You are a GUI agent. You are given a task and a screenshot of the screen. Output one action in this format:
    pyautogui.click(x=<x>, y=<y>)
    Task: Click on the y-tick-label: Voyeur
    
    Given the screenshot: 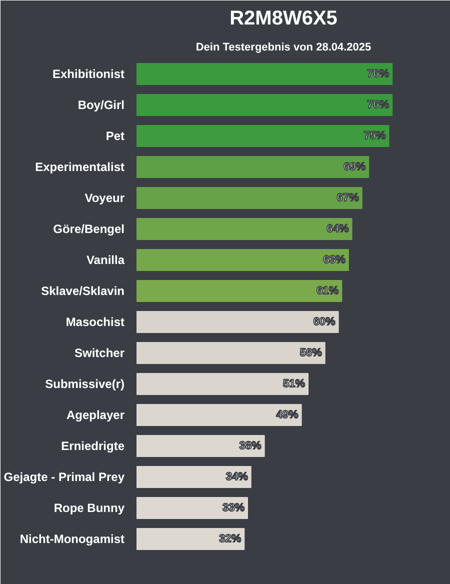 What is the action you would take?
    pyautogui.click(x=104, y=198)
    